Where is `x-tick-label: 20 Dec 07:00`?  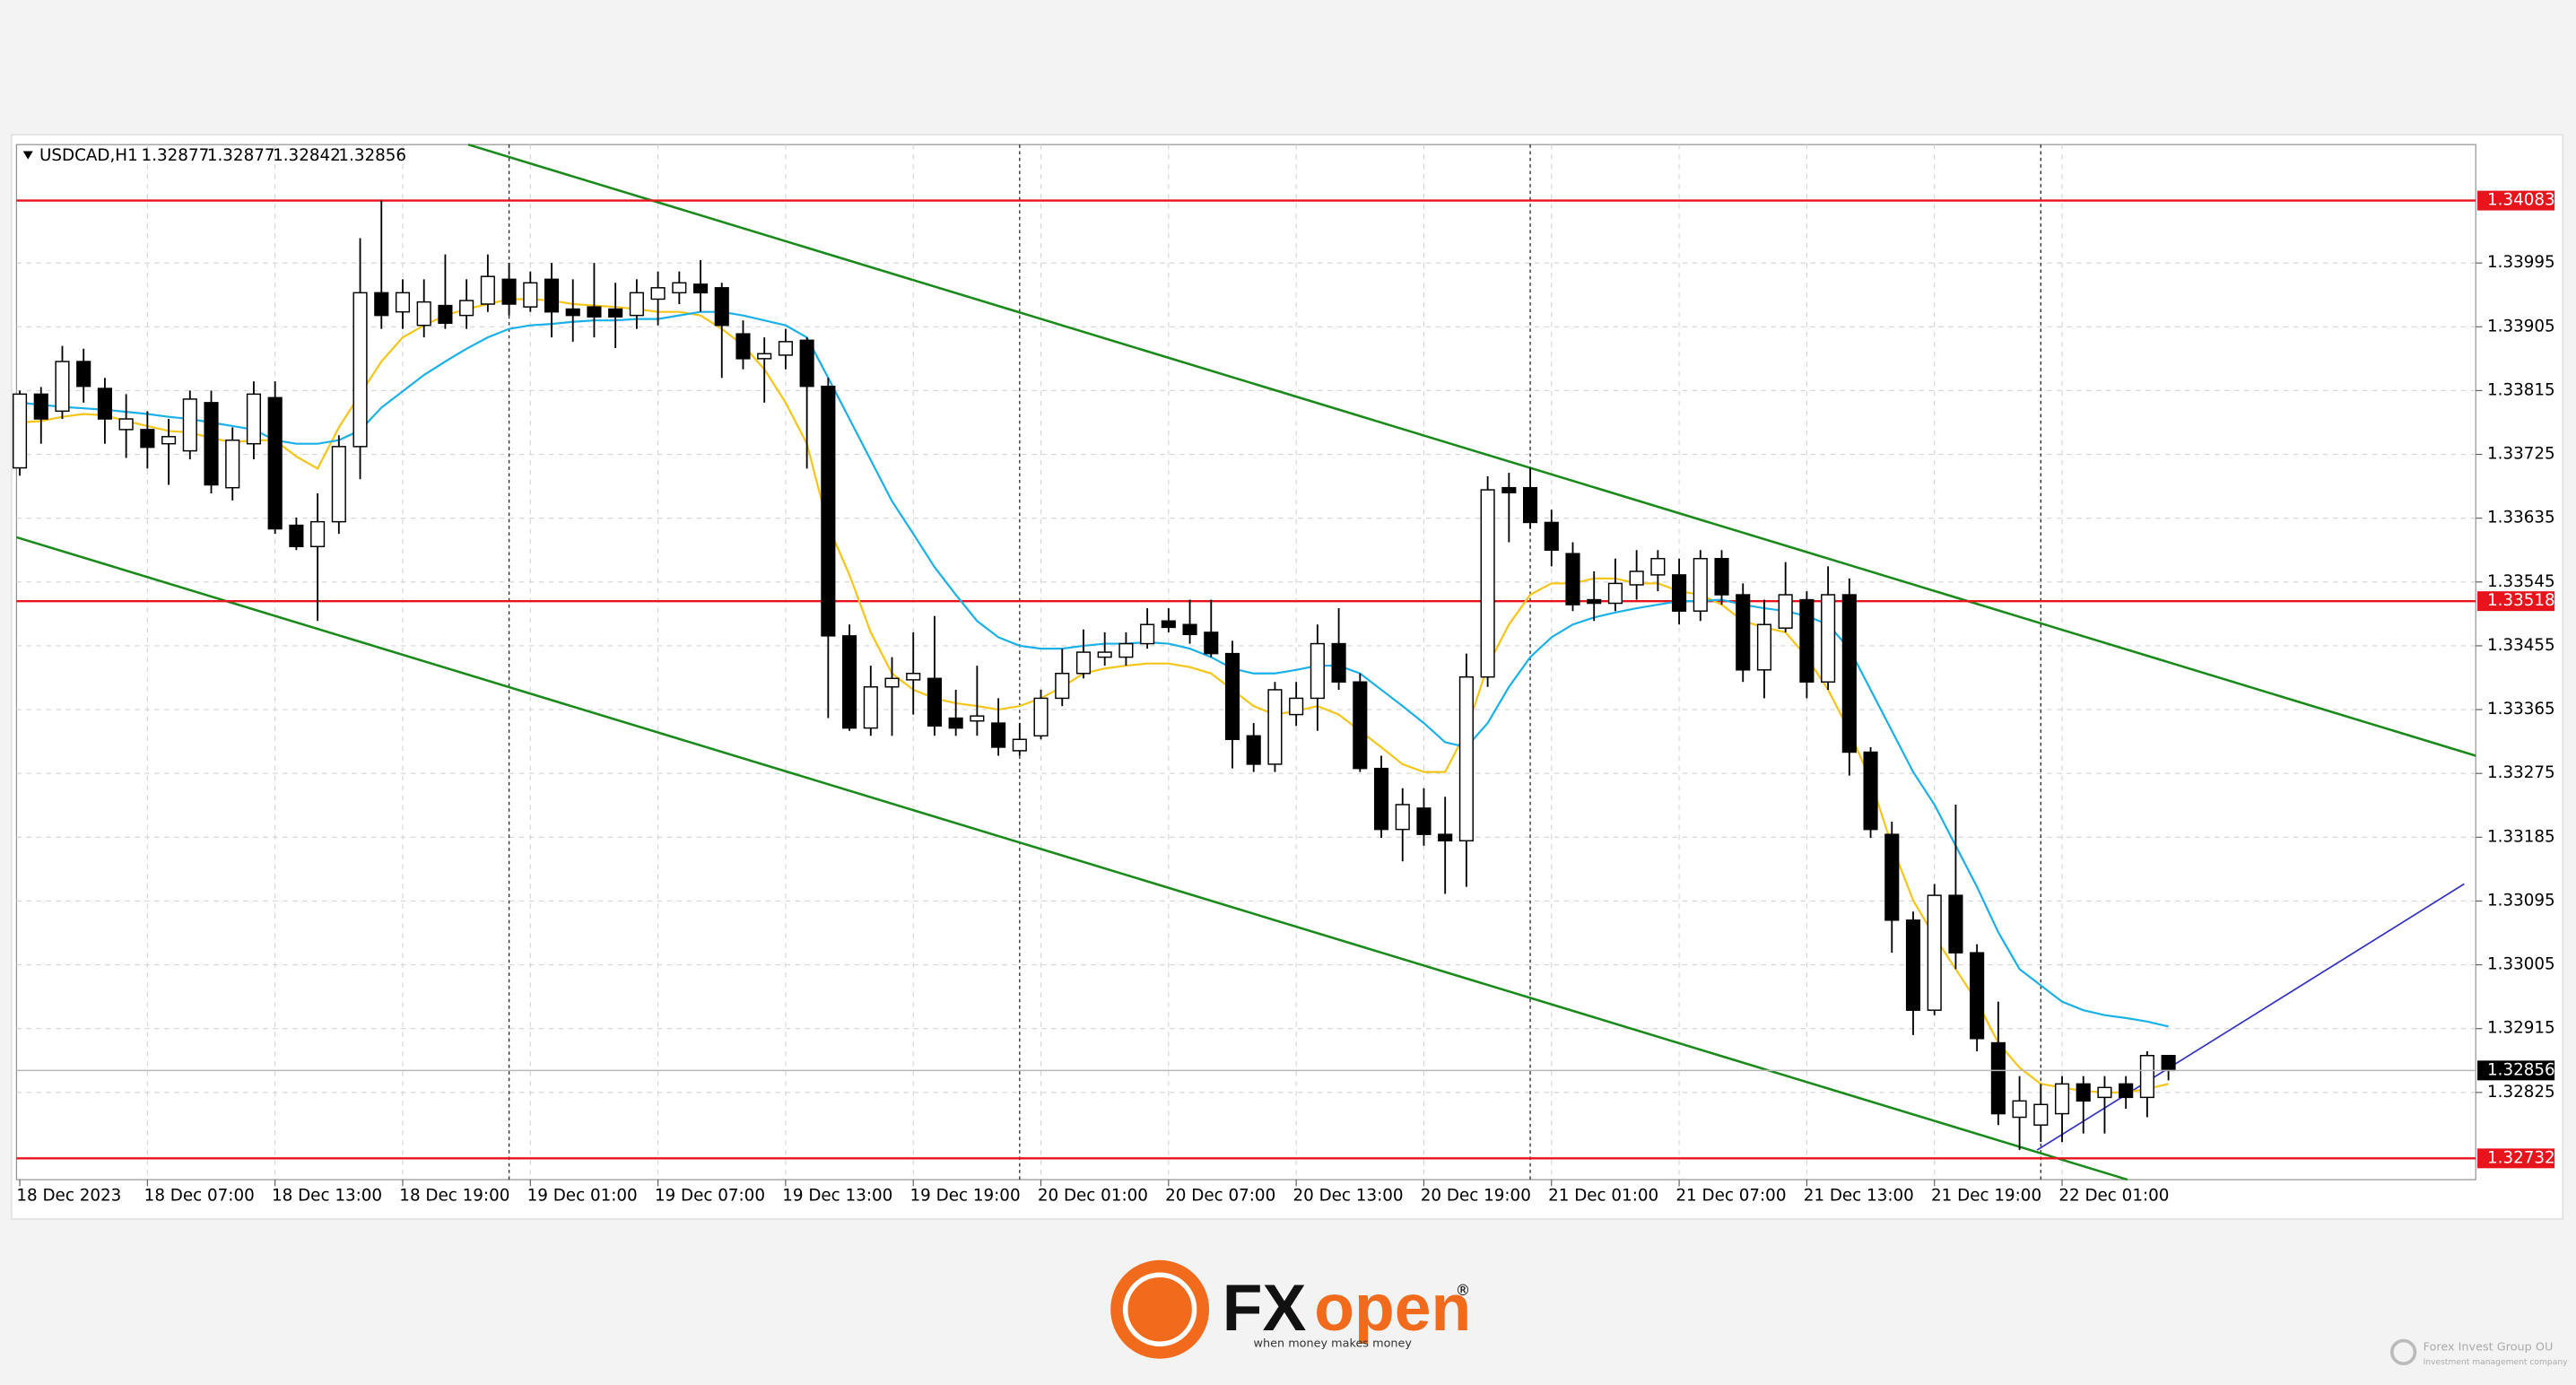
x-tick-label: 20 Dec 07:00 is located at coordinates (1220, 1195).